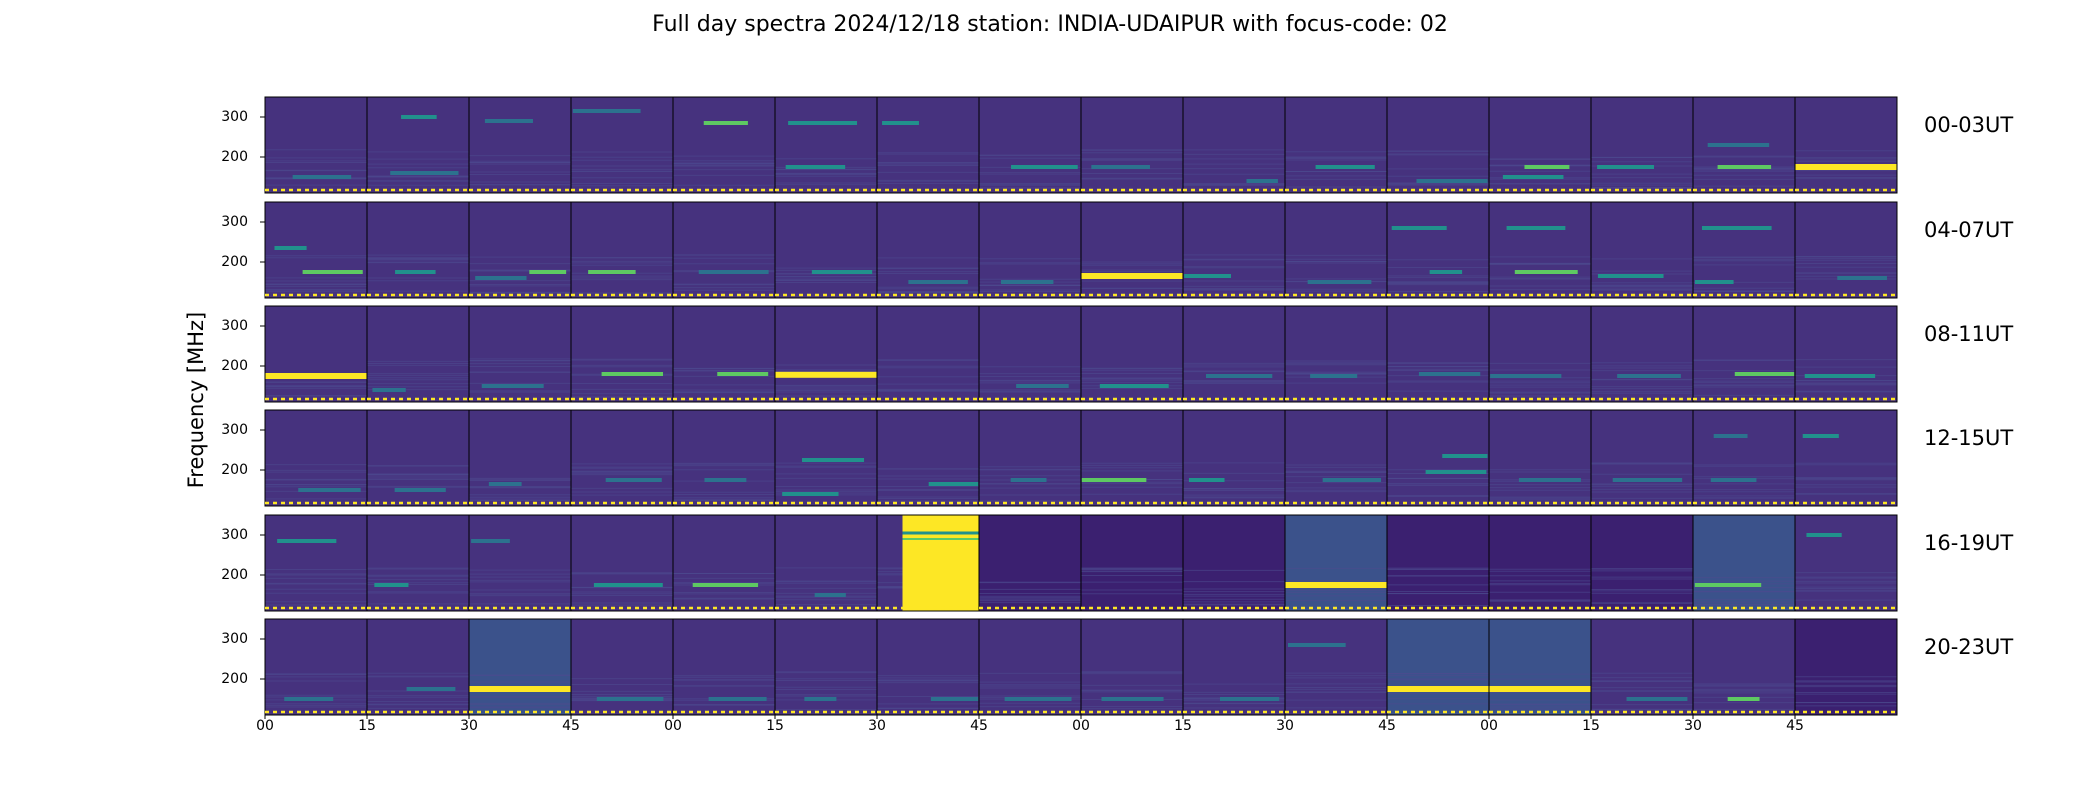 This screenshot has height=800, width=2100. Describe the element at coordinates (1969, 438) in the screenshot. I see `row-time-label: 12-15UT` at that location.